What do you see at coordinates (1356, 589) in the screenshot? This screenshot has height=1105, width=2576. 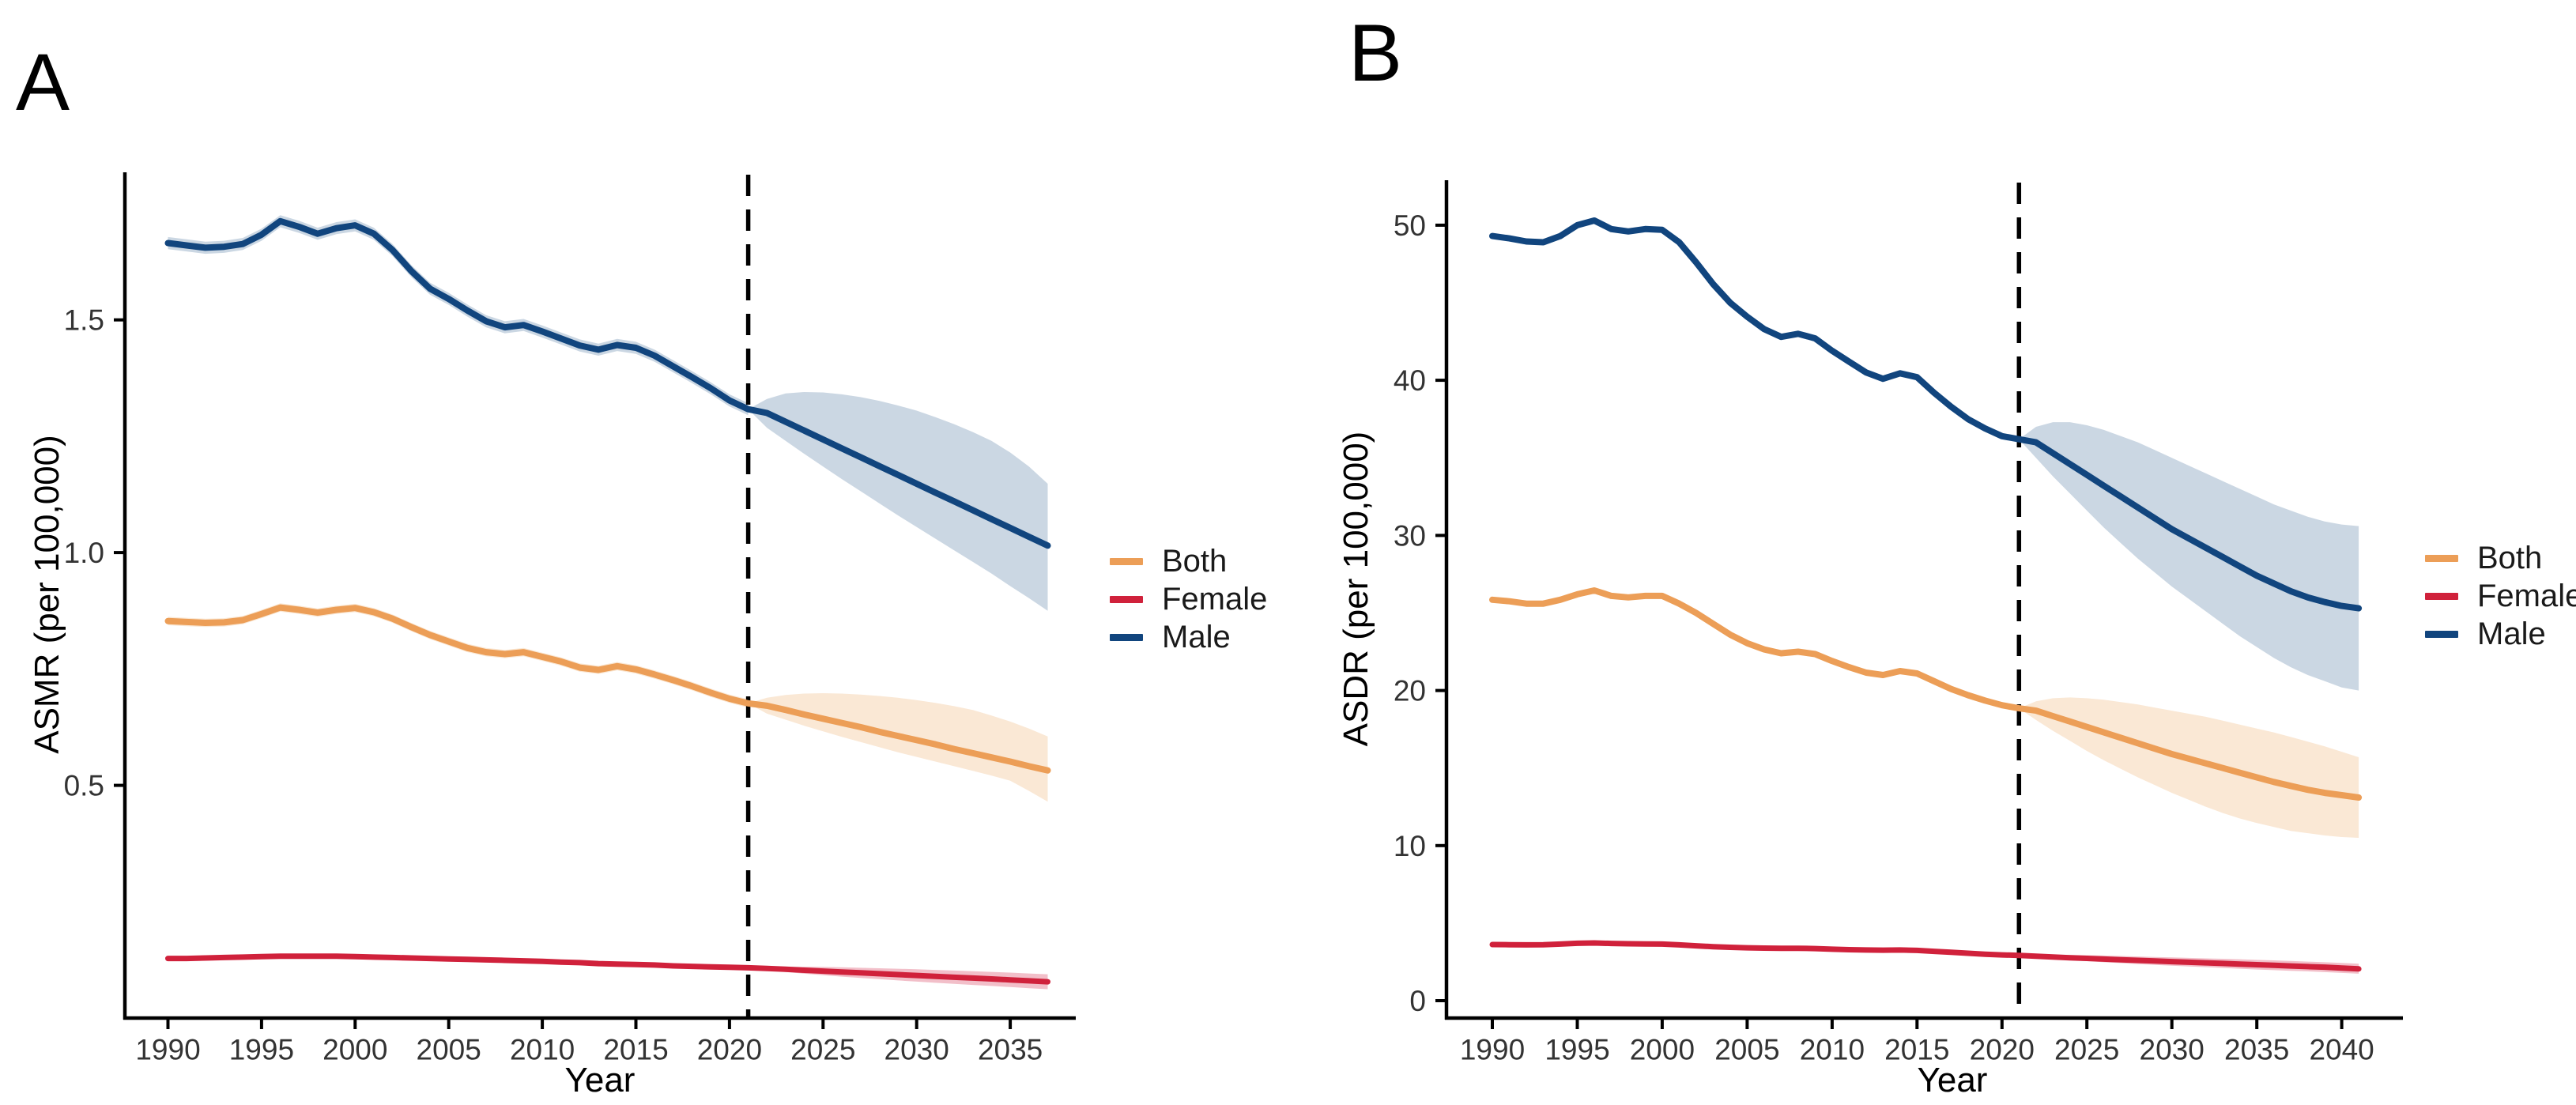 I see `panel-b-y-axis-title: ASDR (per 100,000)` at bounding box center [1356, 589].